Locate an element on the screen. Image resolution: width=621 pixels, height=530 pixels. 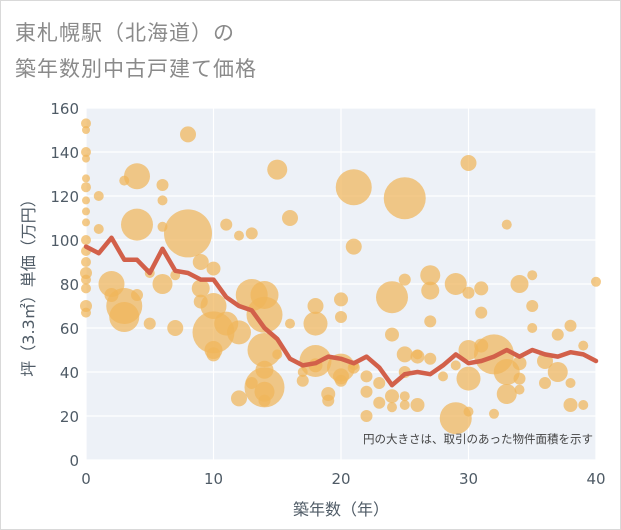
y-tick-label: 160 is located at coordinates (64, 109).